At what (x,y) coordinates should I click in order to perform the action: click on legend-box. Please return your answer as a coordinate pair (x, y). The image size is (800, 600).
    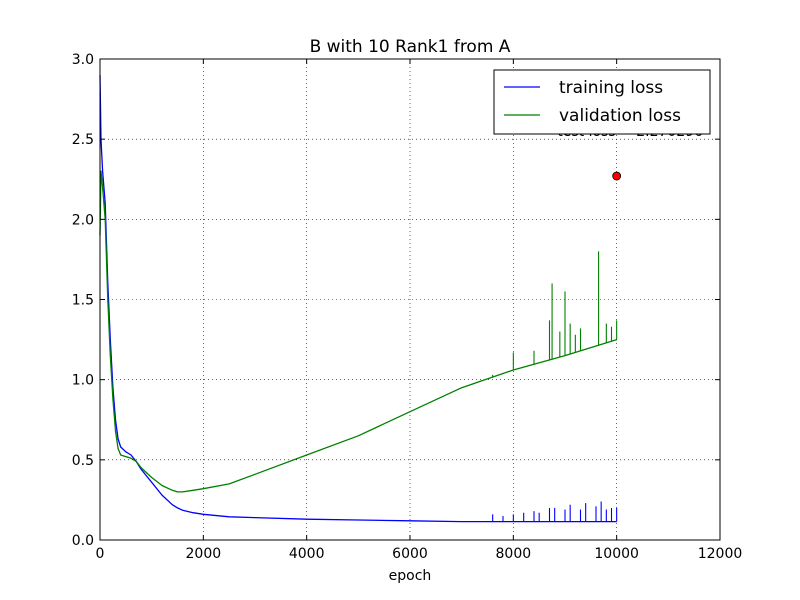
    Looking at the image, I should click on (602, 102).